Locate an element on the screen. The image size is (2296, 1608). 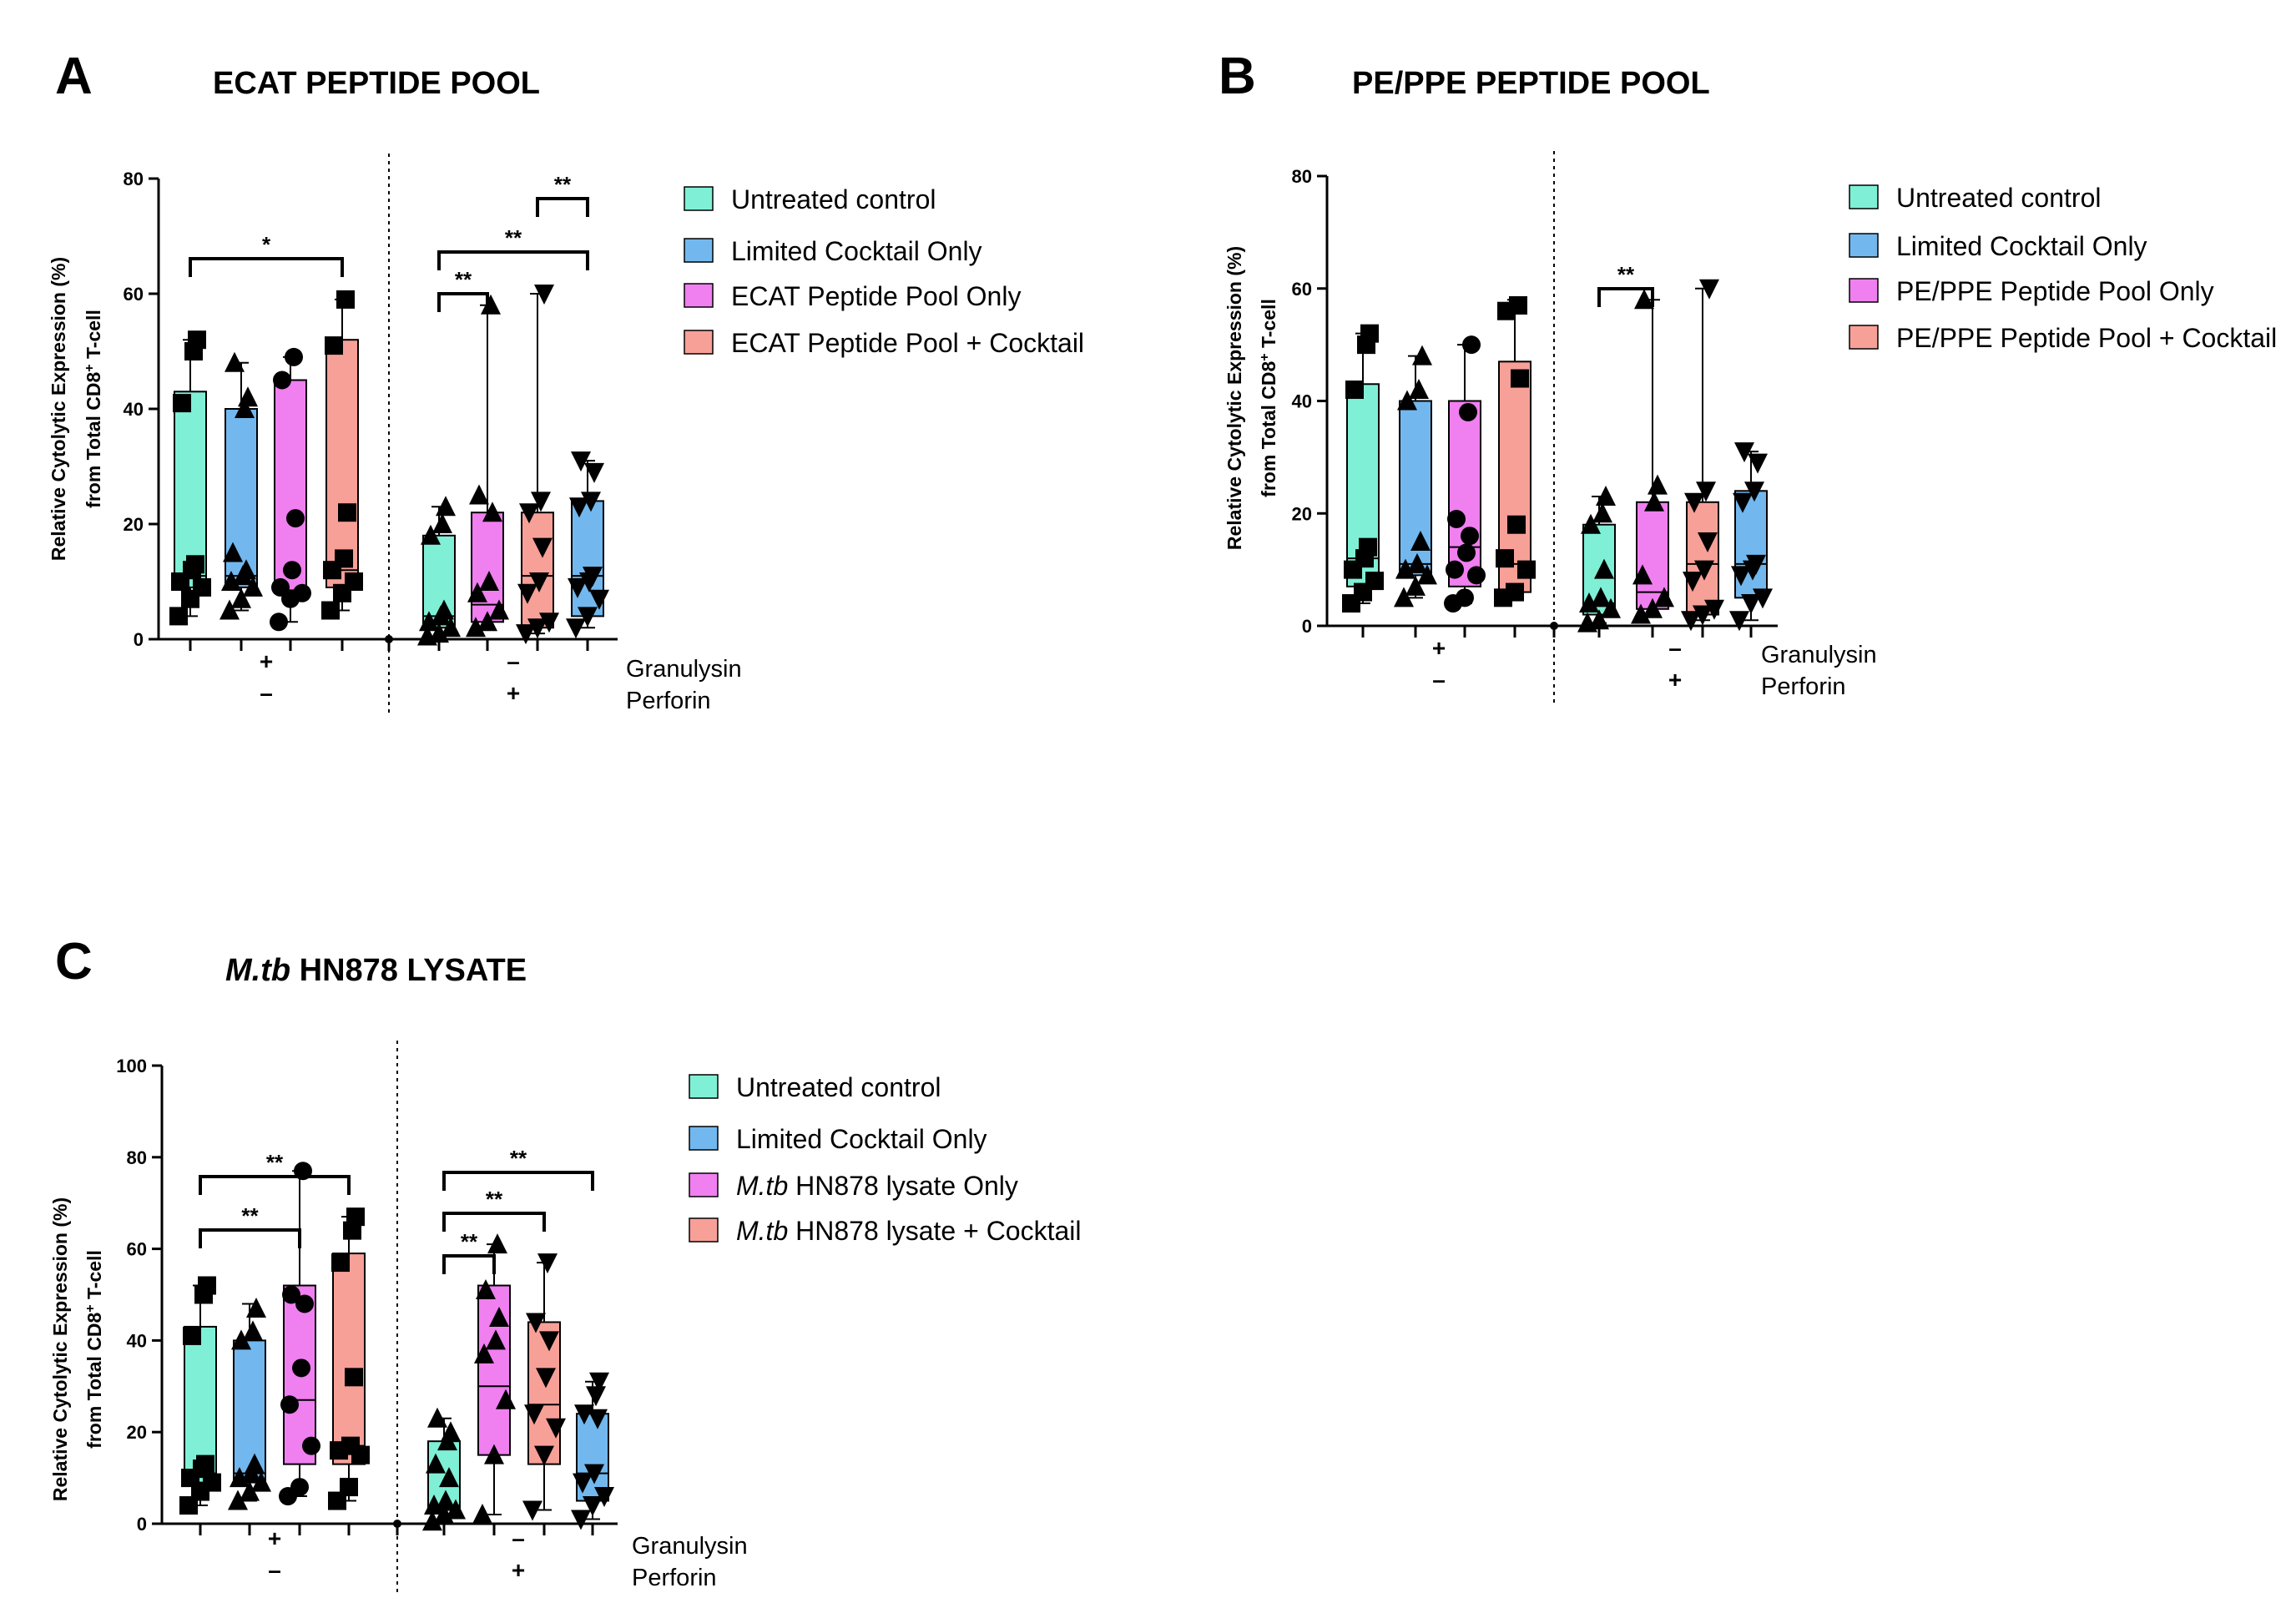
y-tick-label: 20 is located at coordinates (1302, 513).